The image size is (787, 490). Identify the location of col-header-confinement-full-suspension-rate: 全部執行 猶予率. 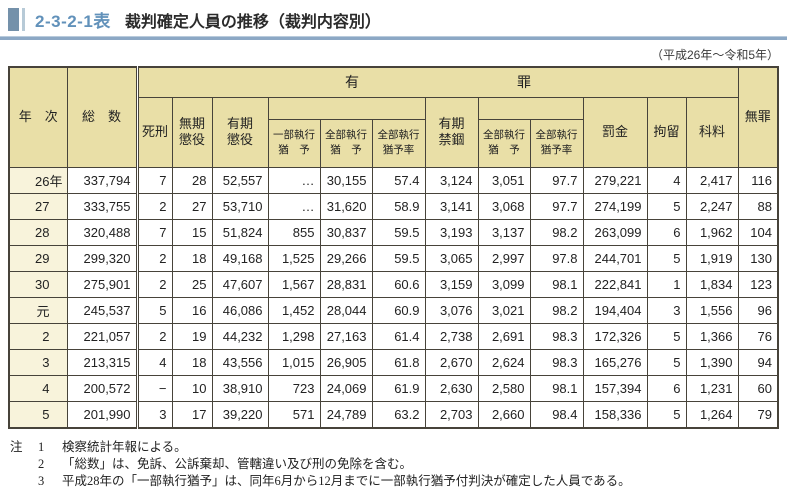
(556, 143).